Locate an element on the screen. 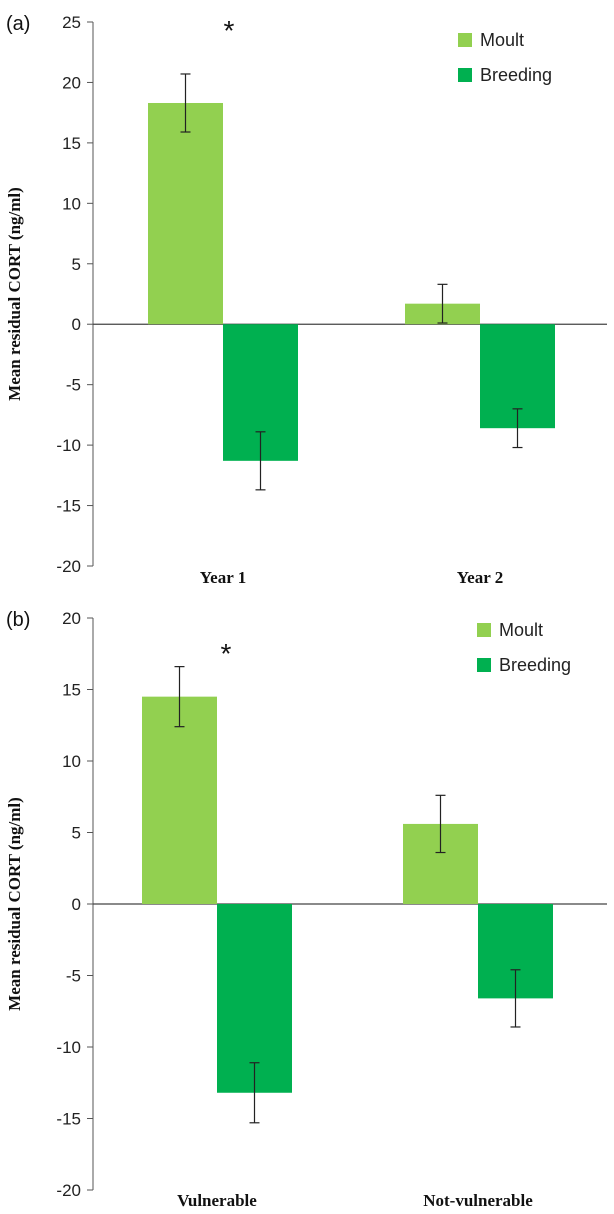  x-category-label: Not-vulnerable is located at coordinates (478, 1200).